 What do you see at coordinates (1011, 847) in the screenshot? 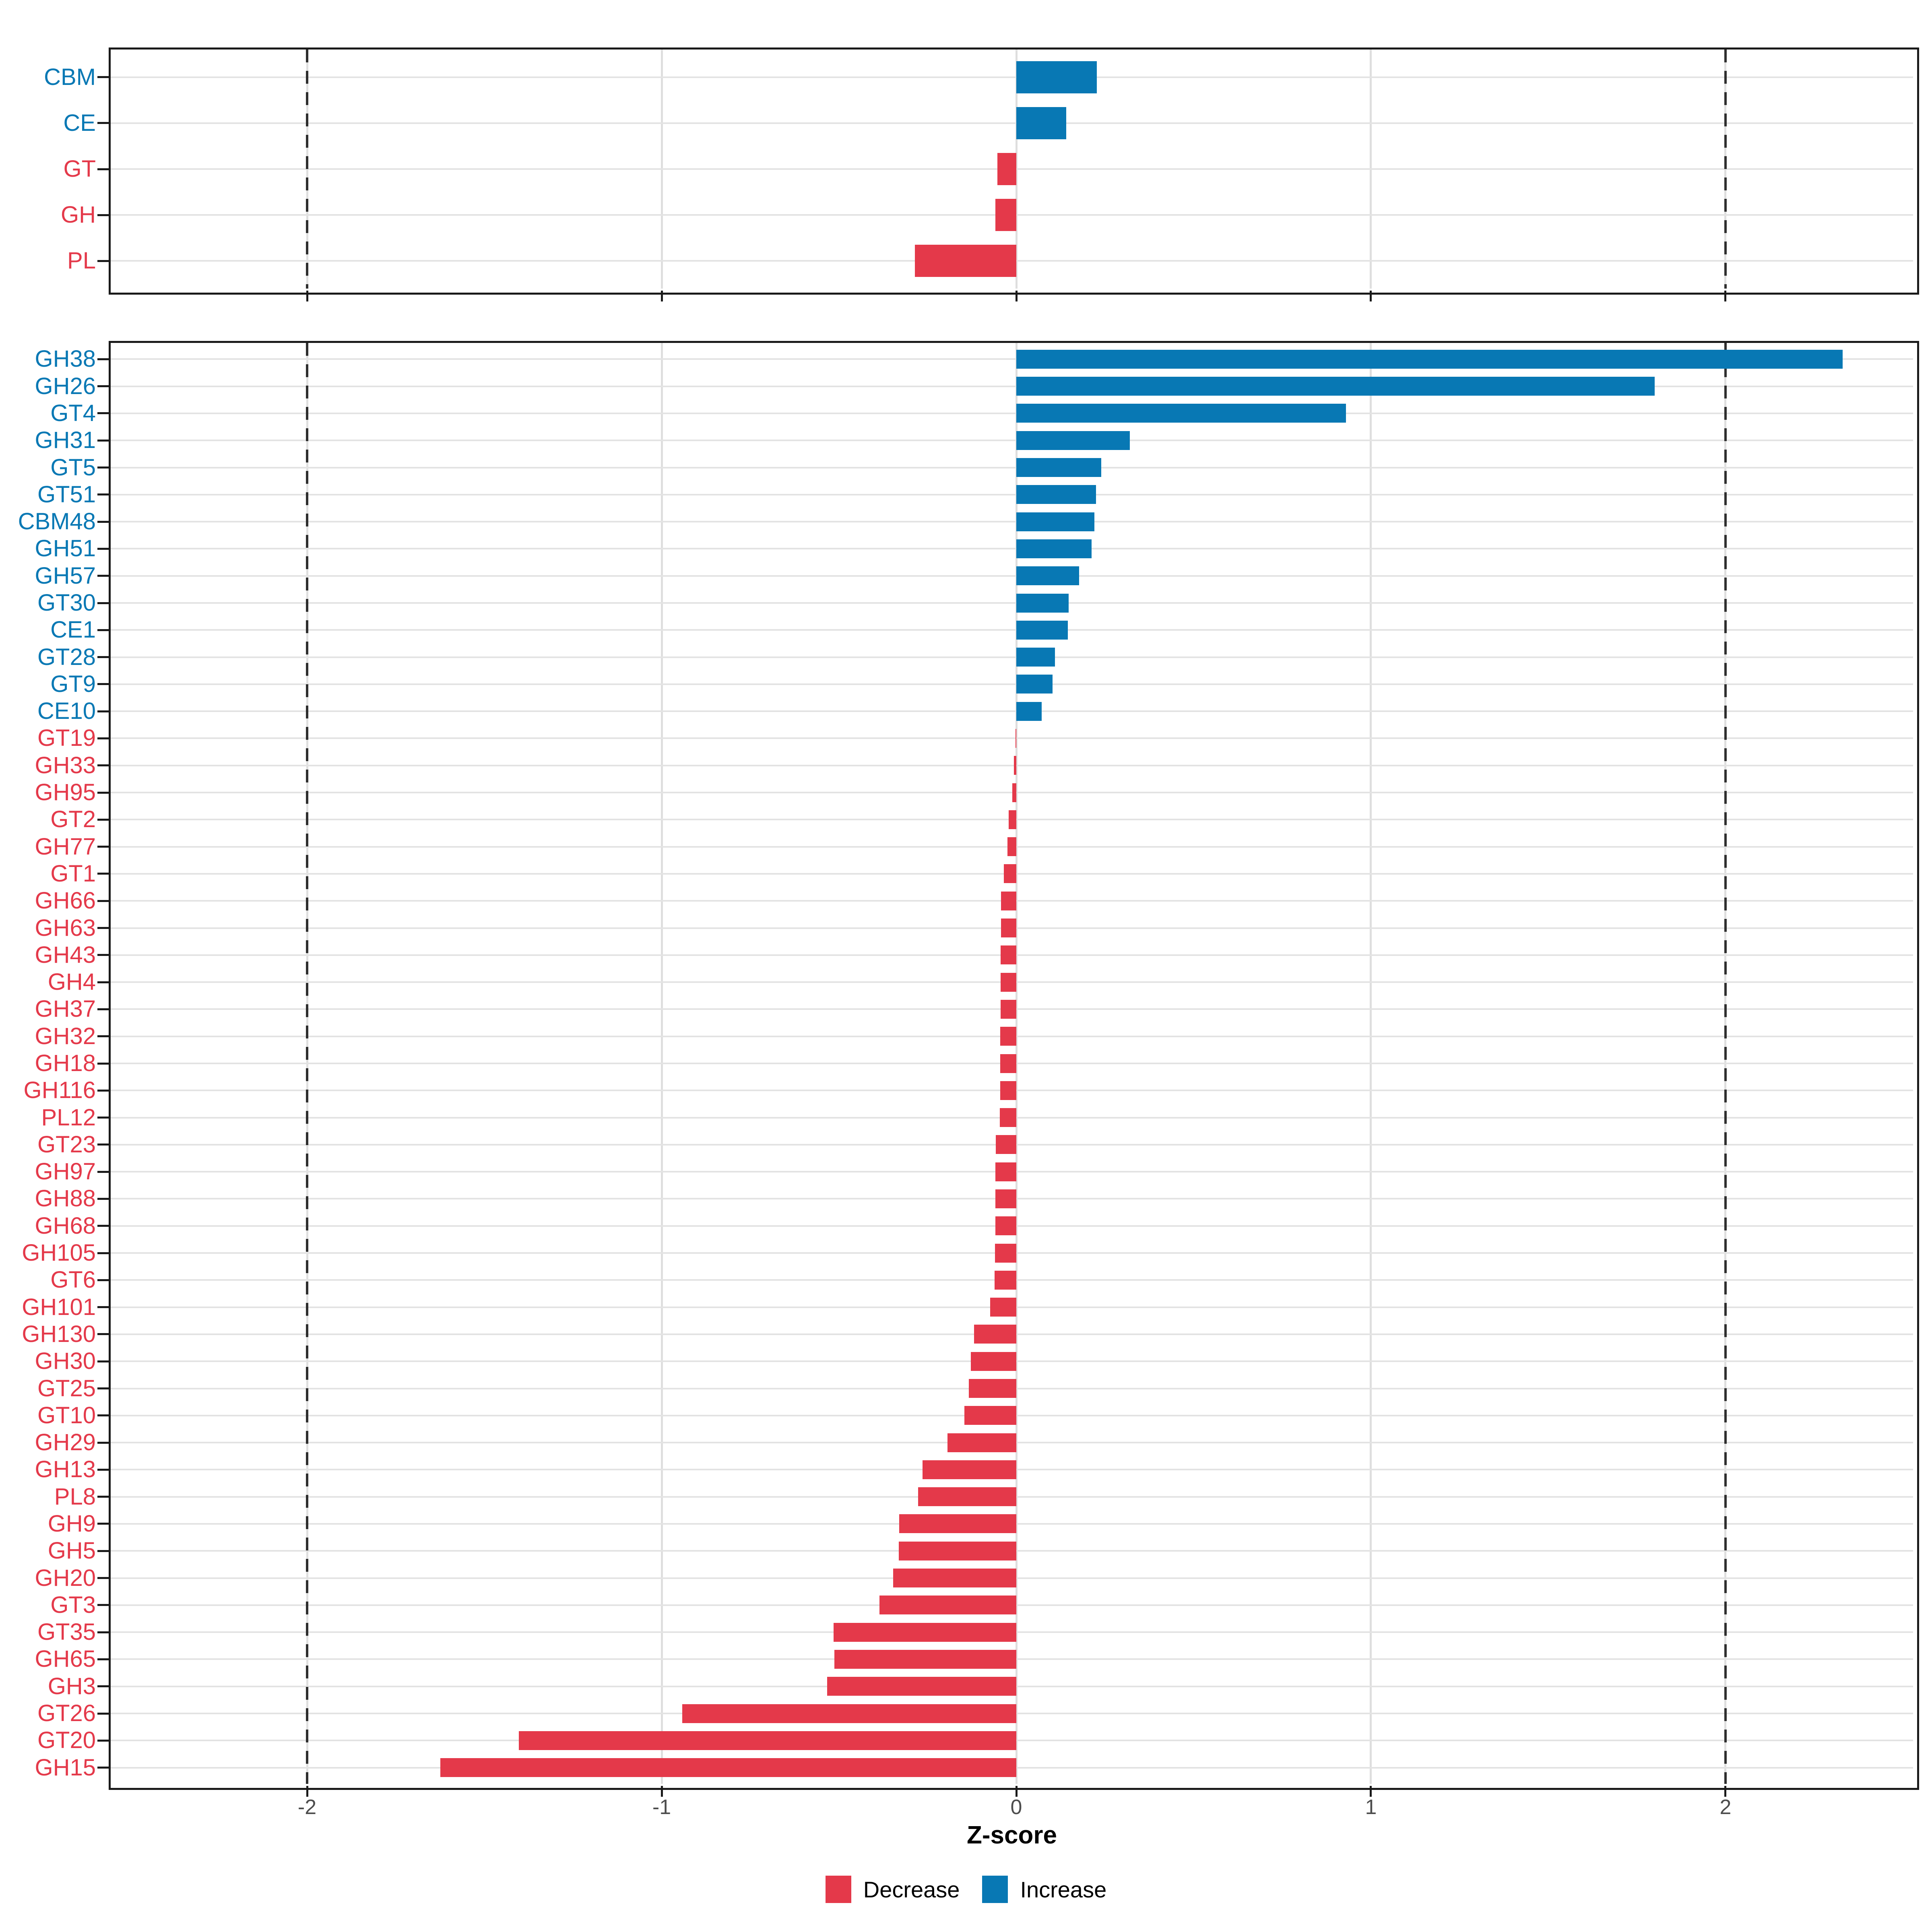
I see `bar-GH77` at bounding box center [1011, 847].